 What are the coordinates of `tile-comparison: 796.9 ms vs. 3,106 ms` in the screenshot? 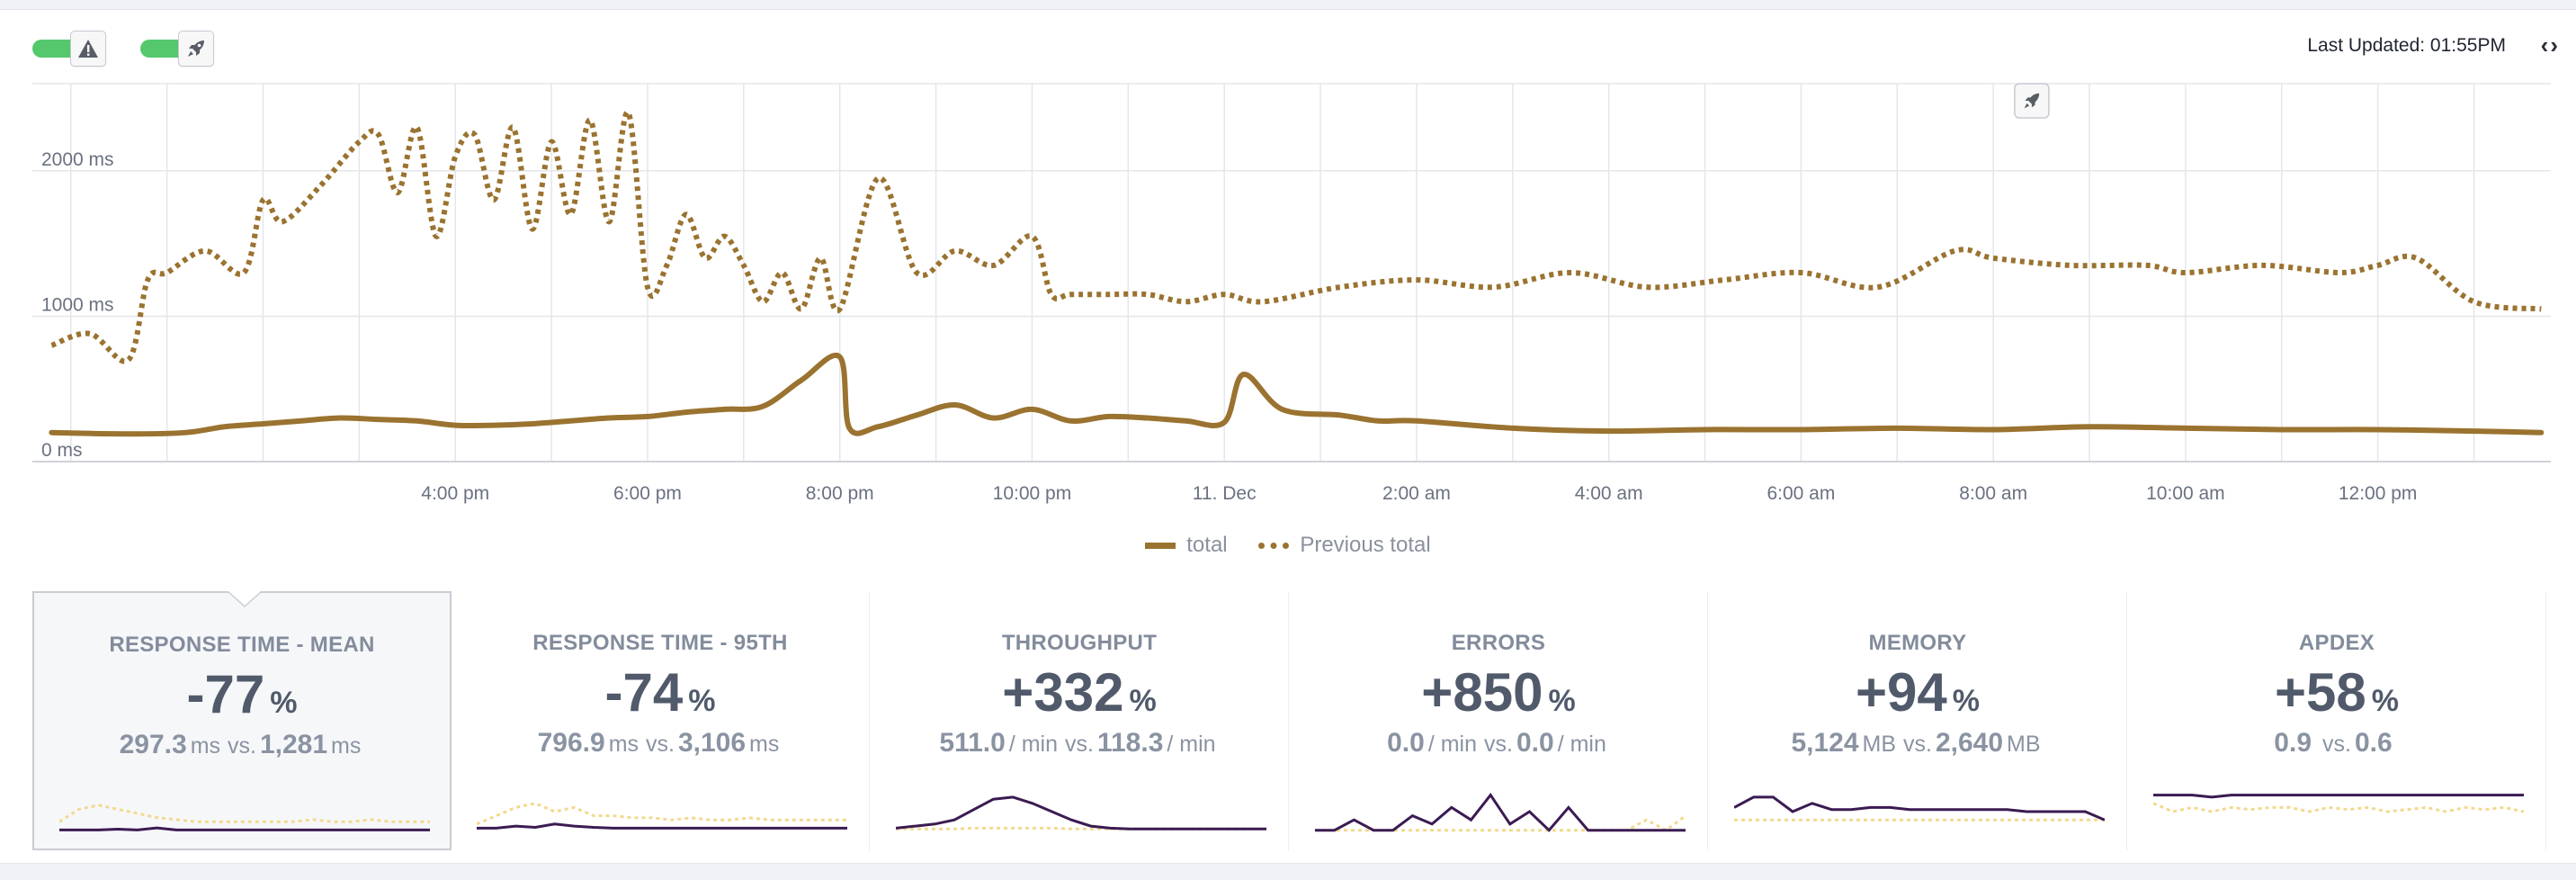 It's located at (660, 743).